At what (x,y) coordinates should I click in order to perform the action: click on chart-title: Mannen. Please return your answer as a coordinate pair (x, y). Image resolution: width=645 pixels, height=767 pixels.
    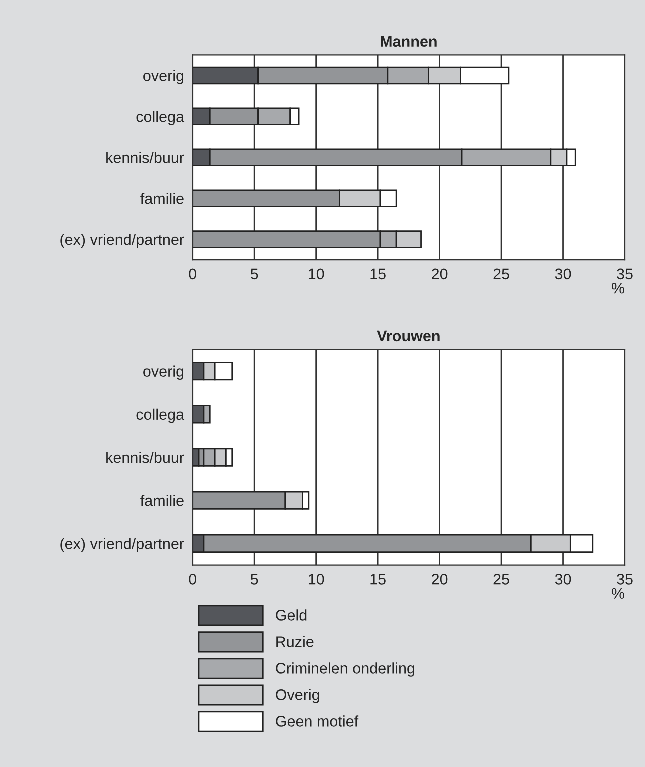
    Looking at the image, I should click on (409, 42).